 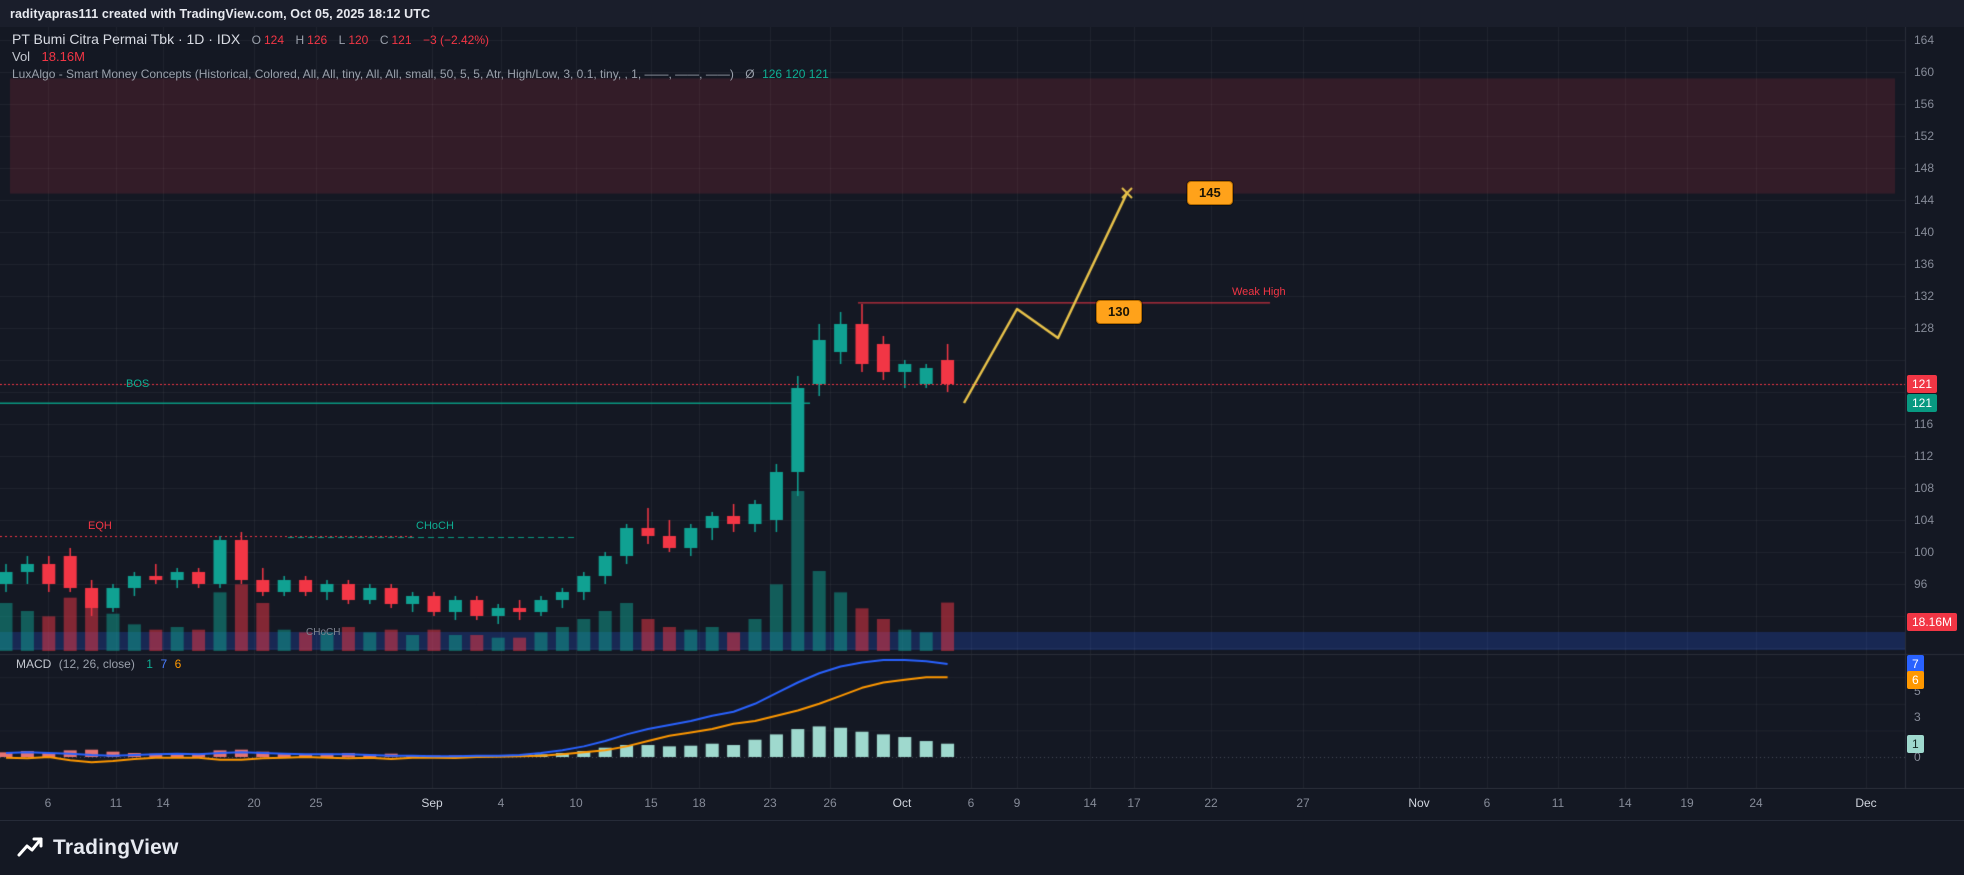 I want to click on time-axis-label: 26, so click(x=830, y=803).